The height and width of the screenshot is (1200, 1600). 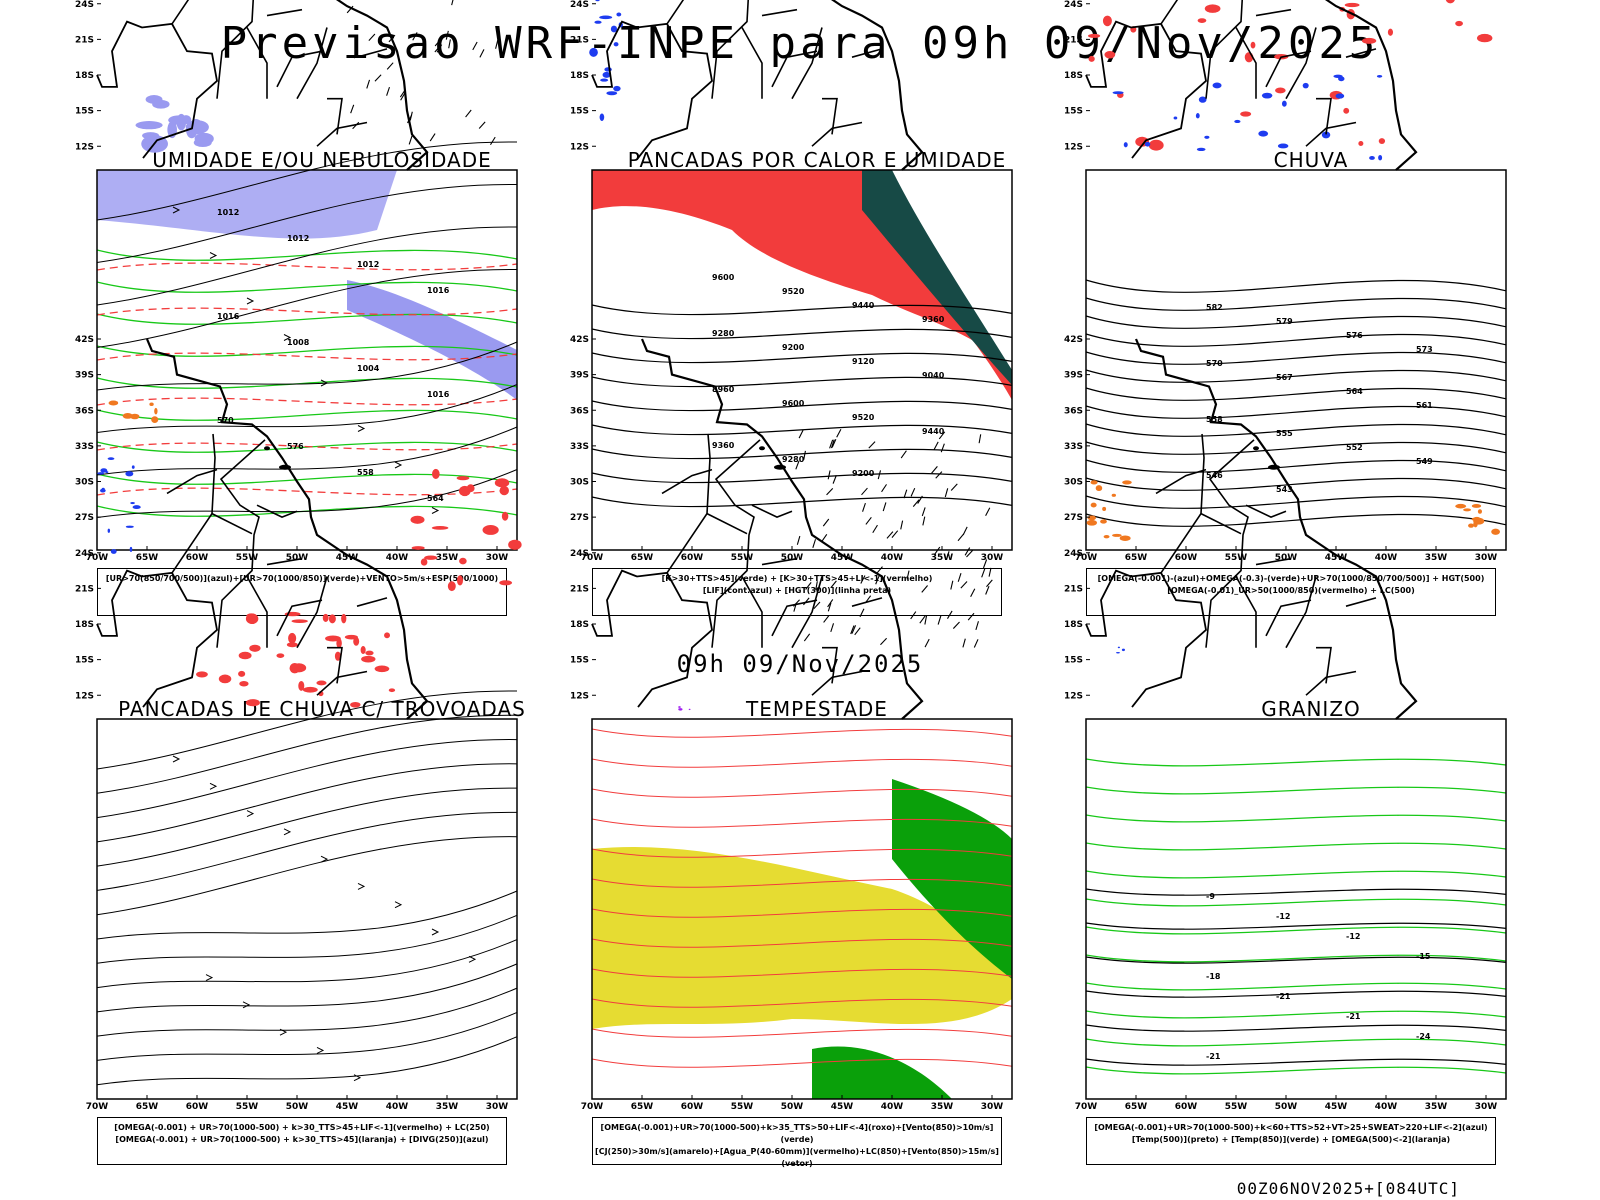 I want to click on contour-label: 9520, so click(x=863, y=417).